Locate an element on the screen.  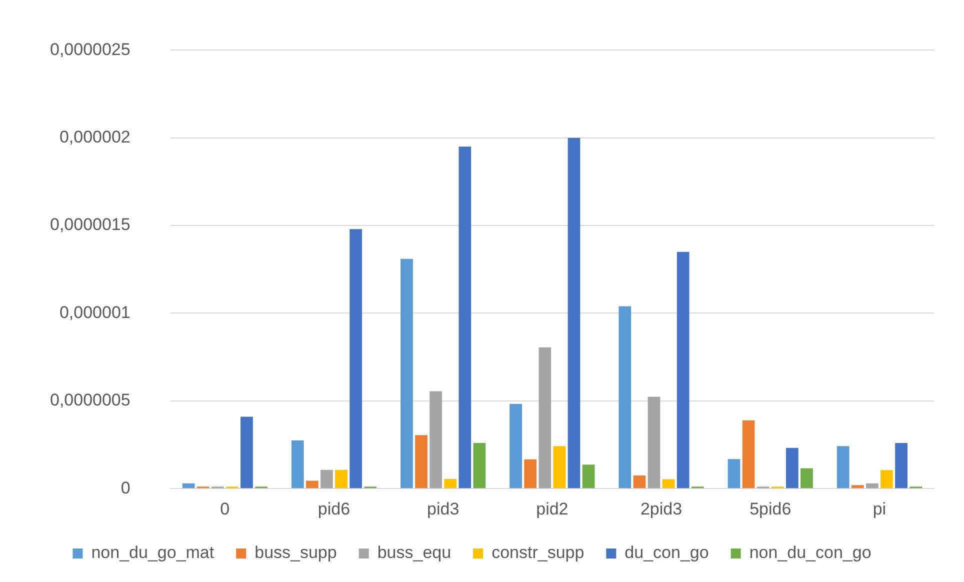
x-tick-label: pid2 is located at coordinates (552, 508).